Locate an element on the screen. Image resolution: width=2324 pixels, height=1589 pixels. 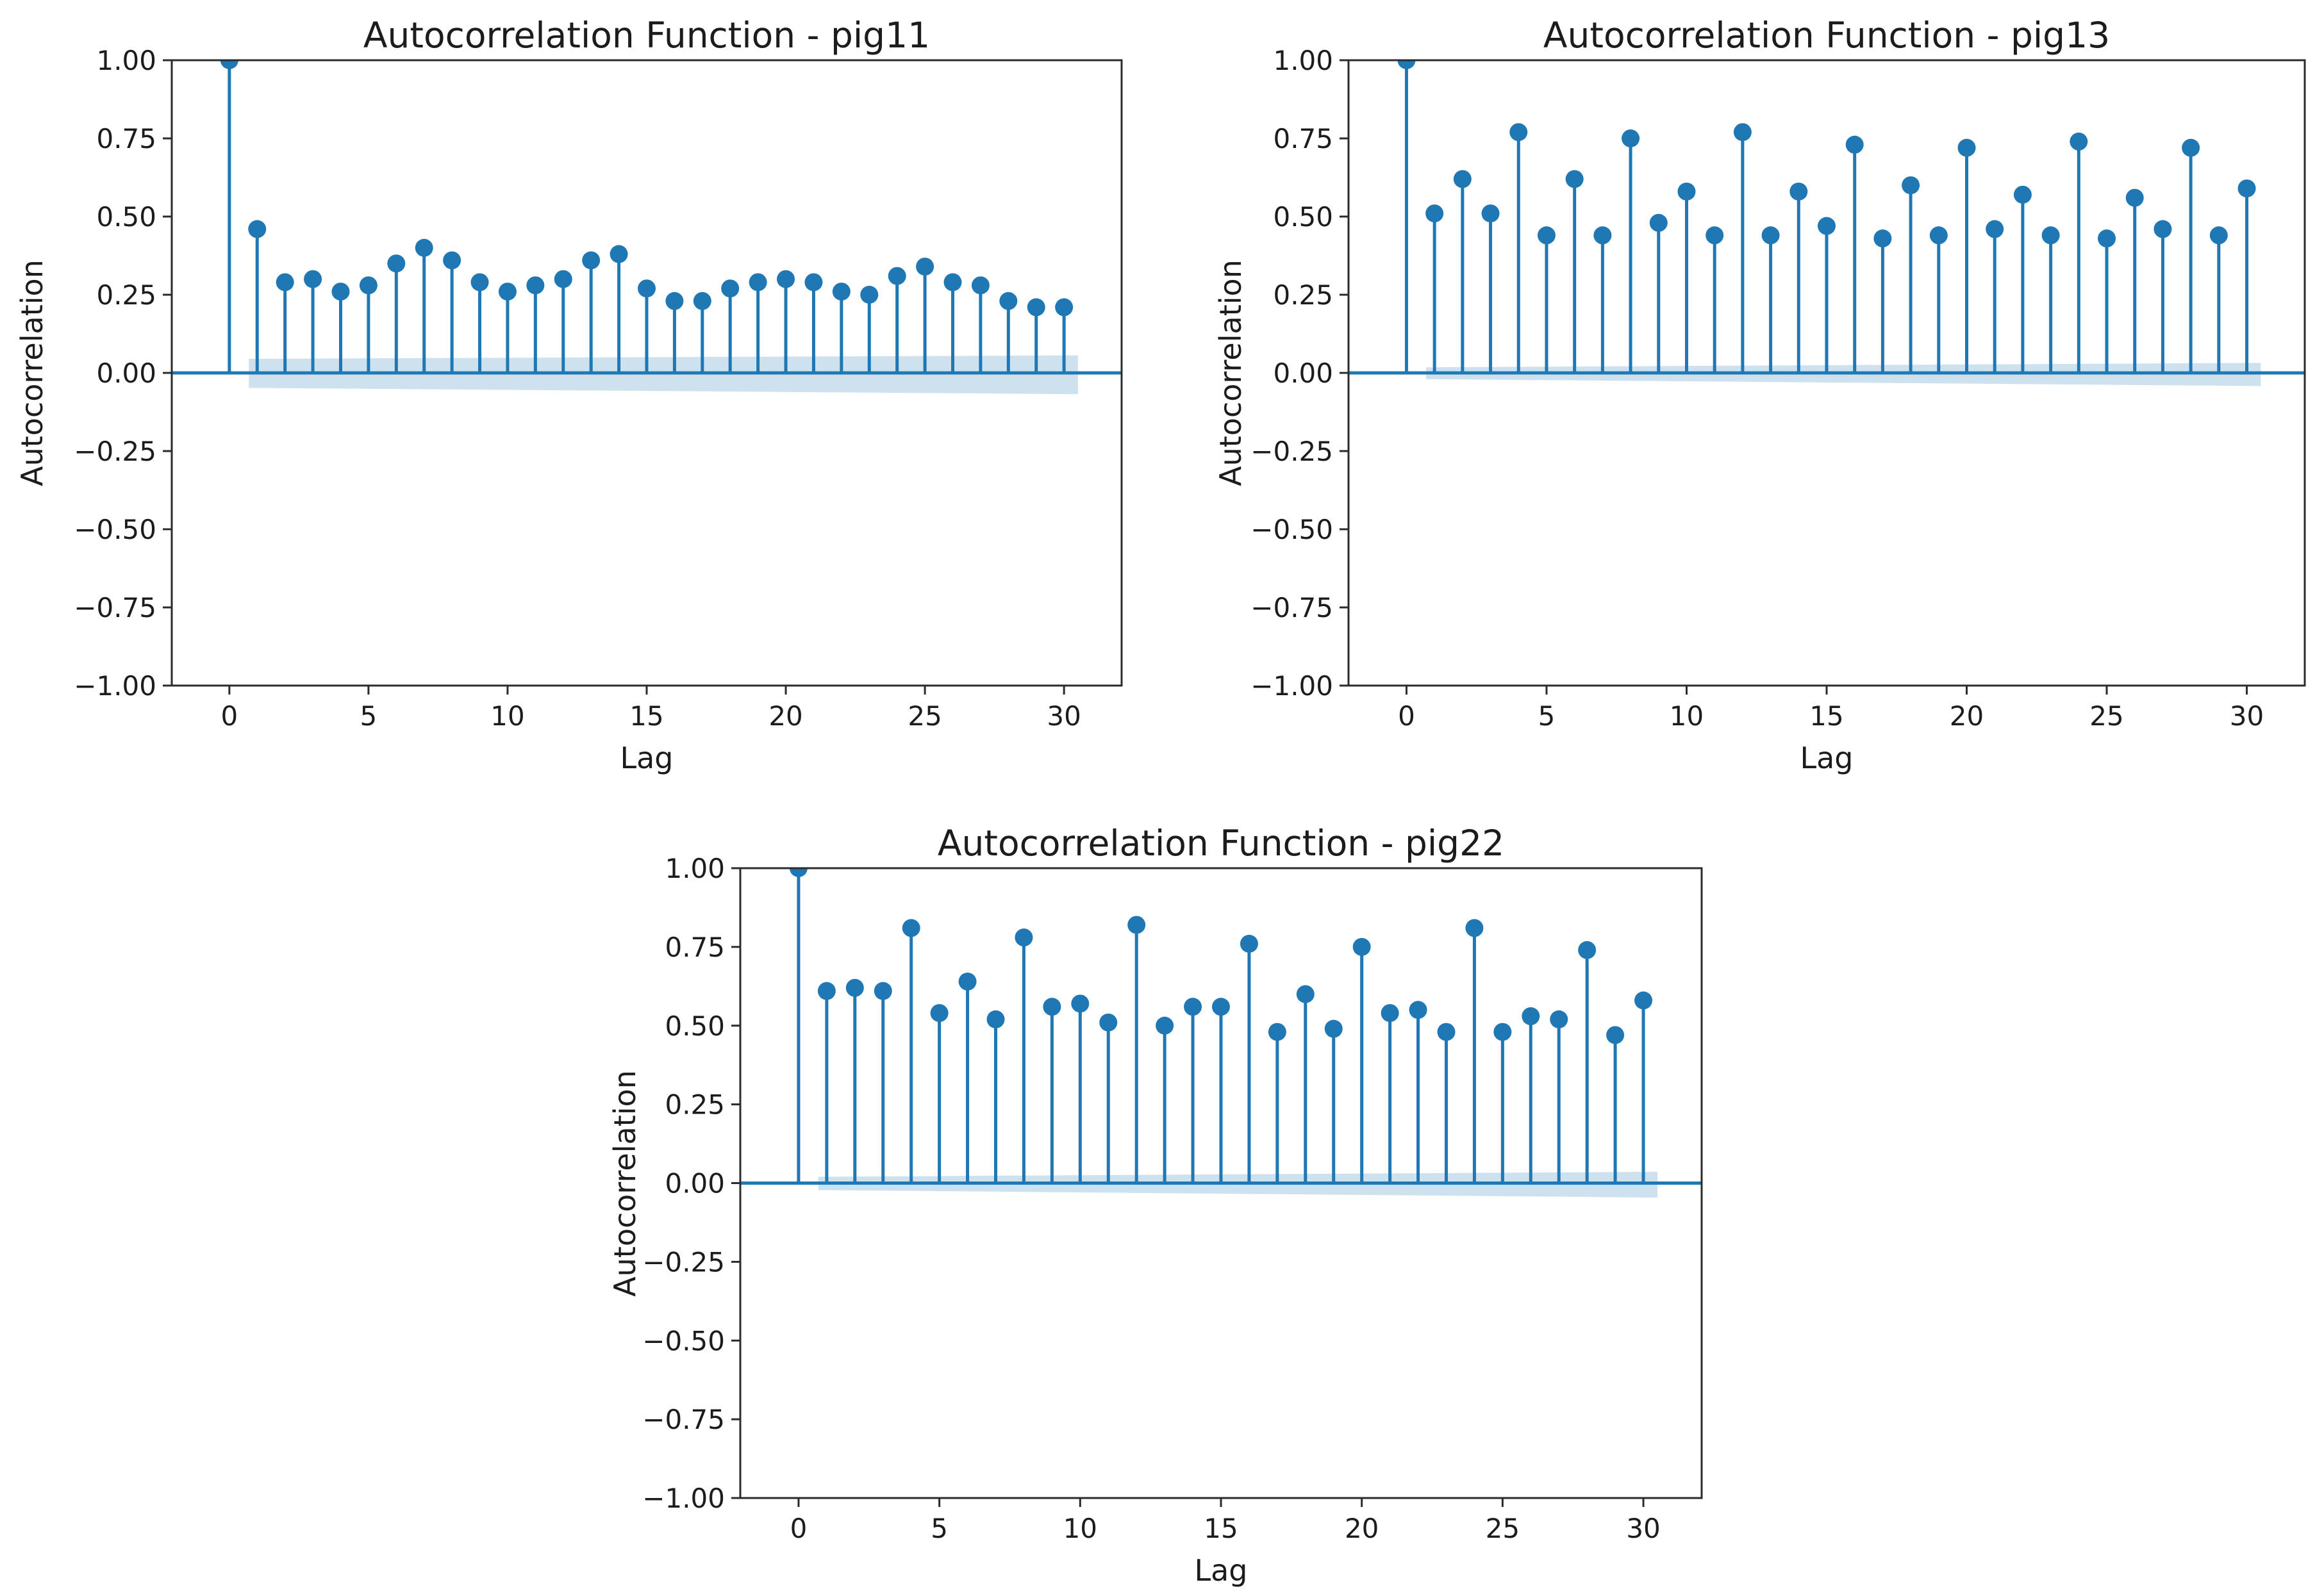
x-tick-label: 0 is located at coordinates (1407, 716).